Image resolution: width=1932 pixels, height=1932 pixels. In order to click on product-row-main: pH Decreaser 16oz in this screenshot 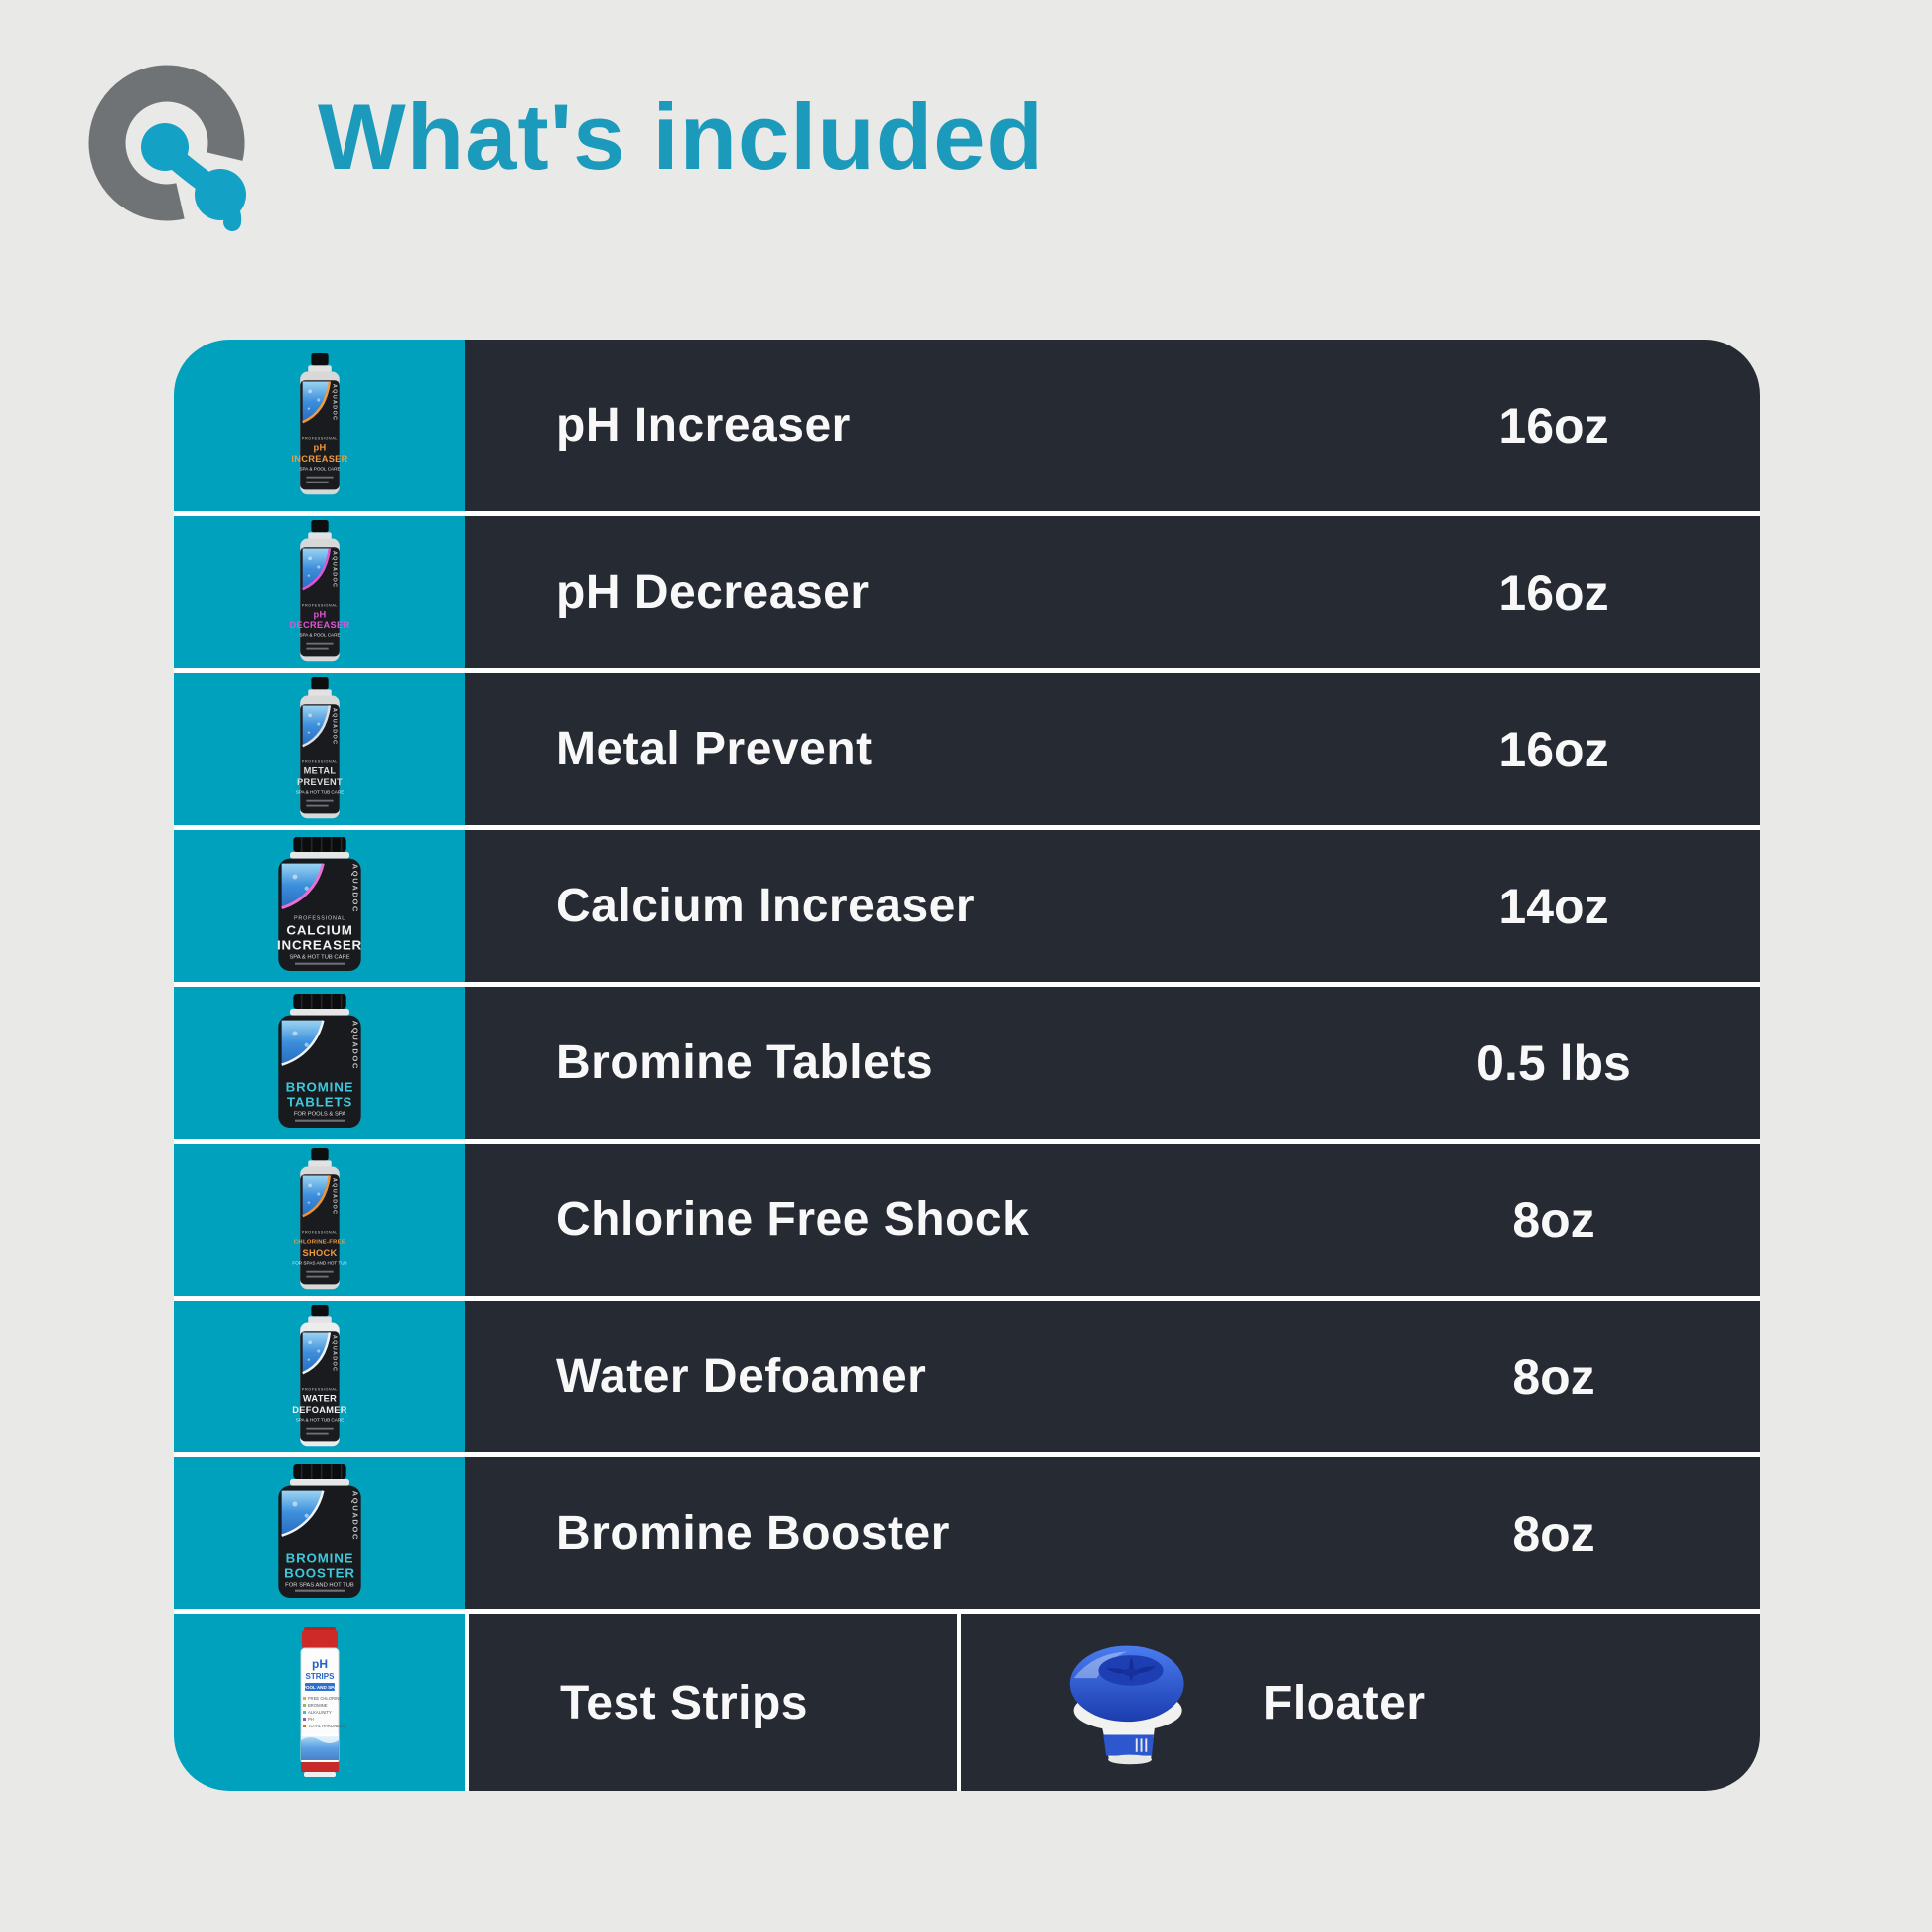, I will do `click(1112, 592)`.